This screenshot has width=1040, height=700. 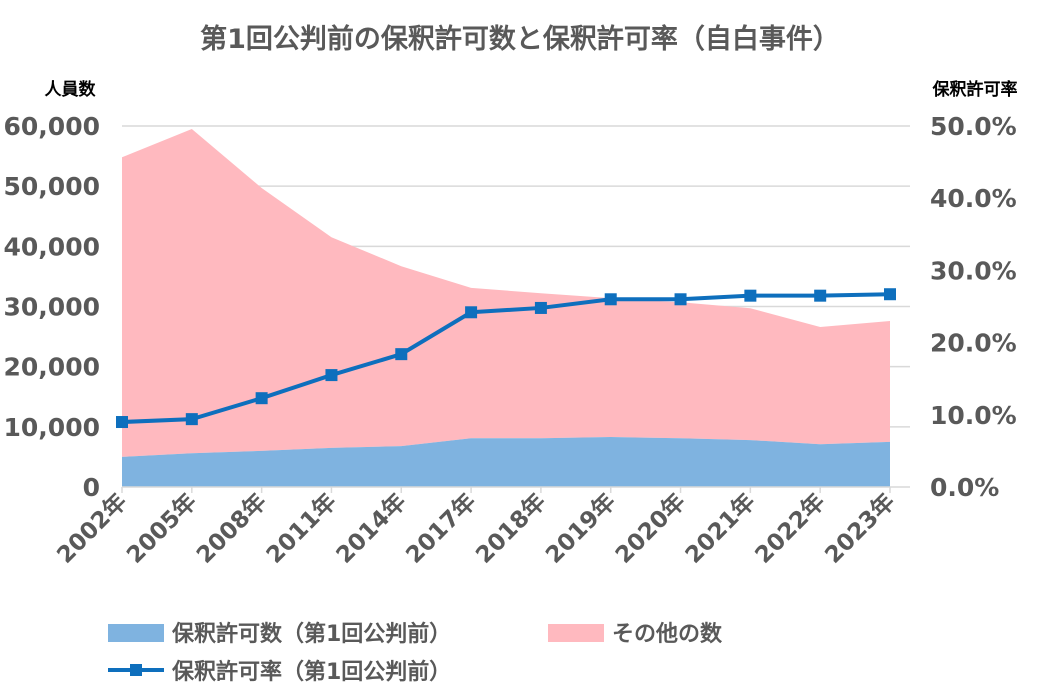 What do you see at coordinates (973, 270) in the screenshot?
I see `right-tick-label: 30.0%` at bounding box center [973, 270].